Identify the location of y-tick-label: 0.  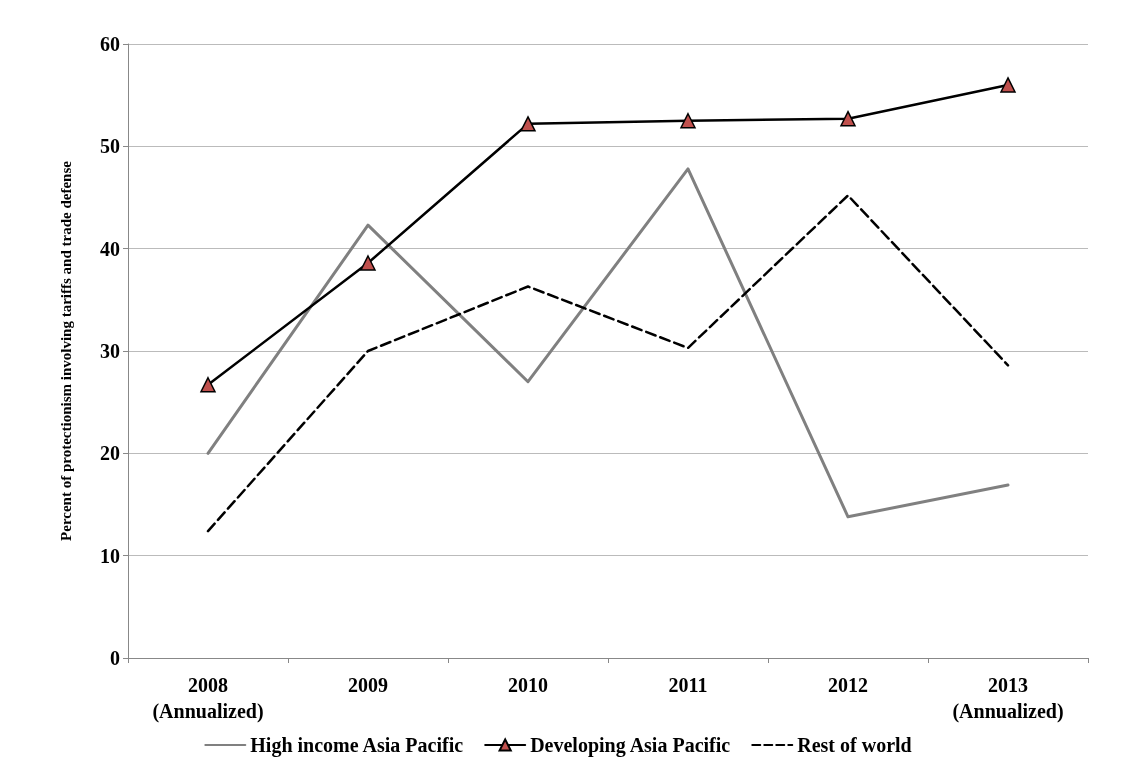
(115, 658).